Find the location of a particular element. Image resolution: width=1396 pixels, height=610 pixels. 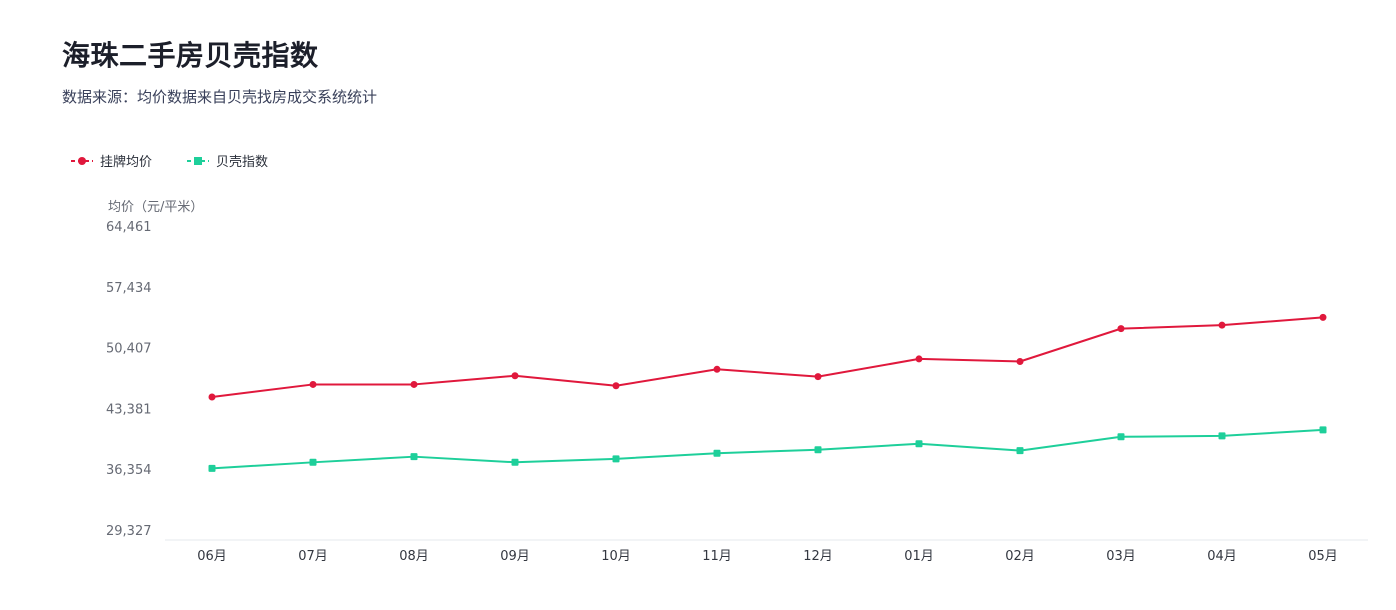

y-axis-label: 均价（元/平米） is located at coordinates (155, 207).